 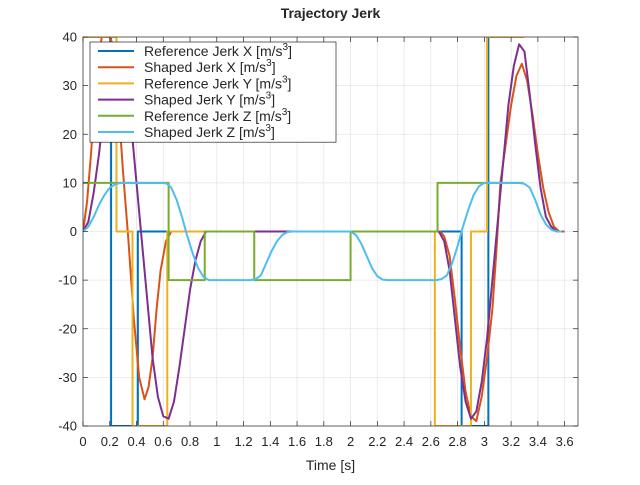 I want to click on x-tick-label: 2, so click(x=350, y=441).